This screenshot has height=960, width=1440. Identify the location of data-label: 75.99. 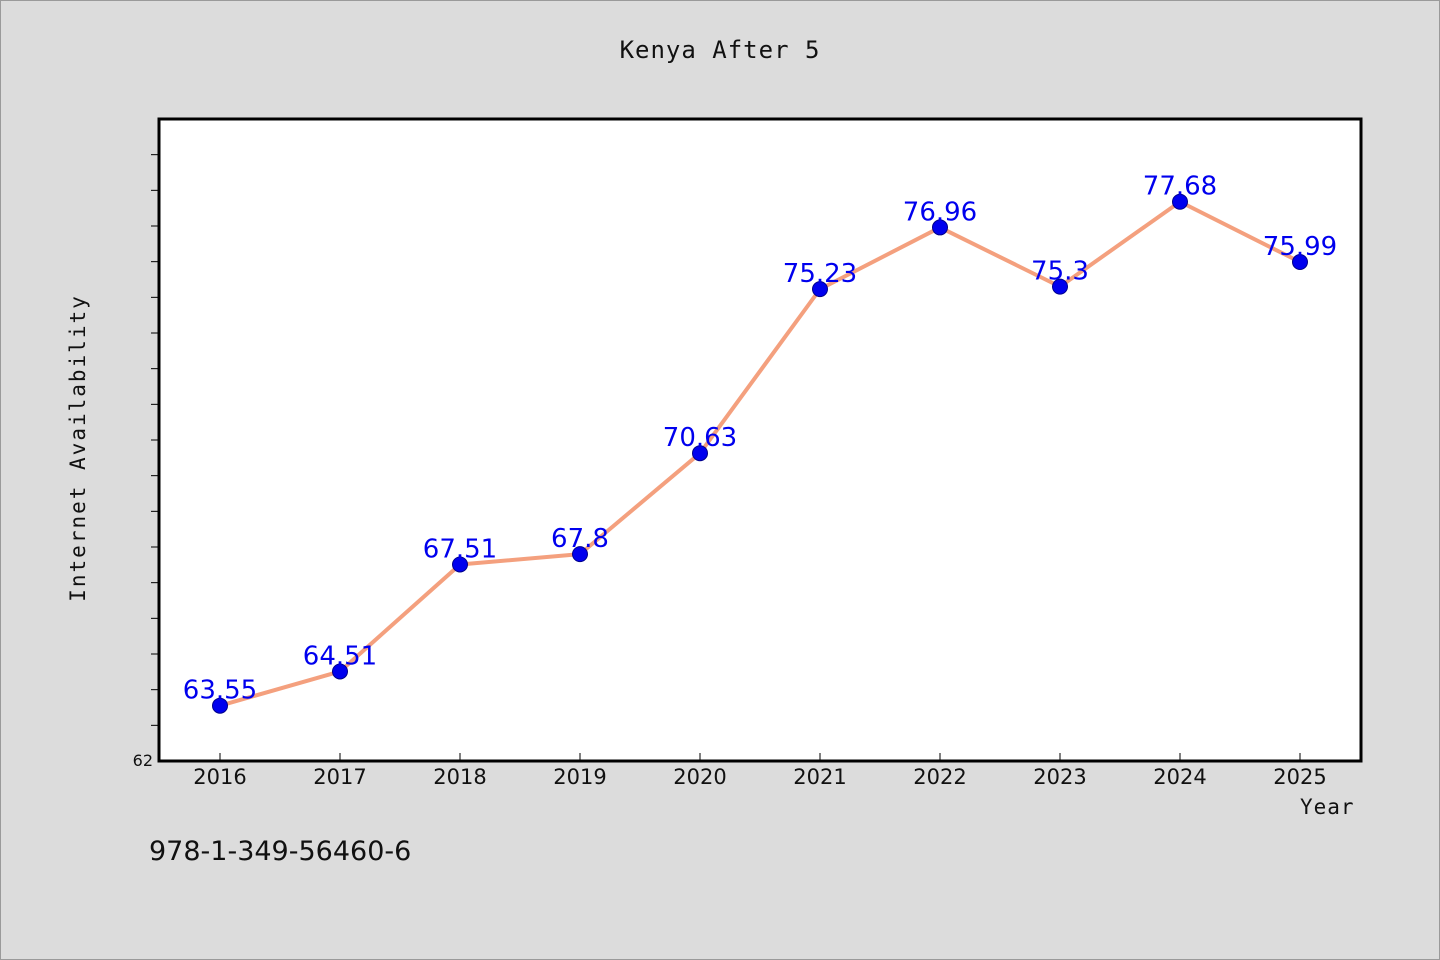
(1300, 247).